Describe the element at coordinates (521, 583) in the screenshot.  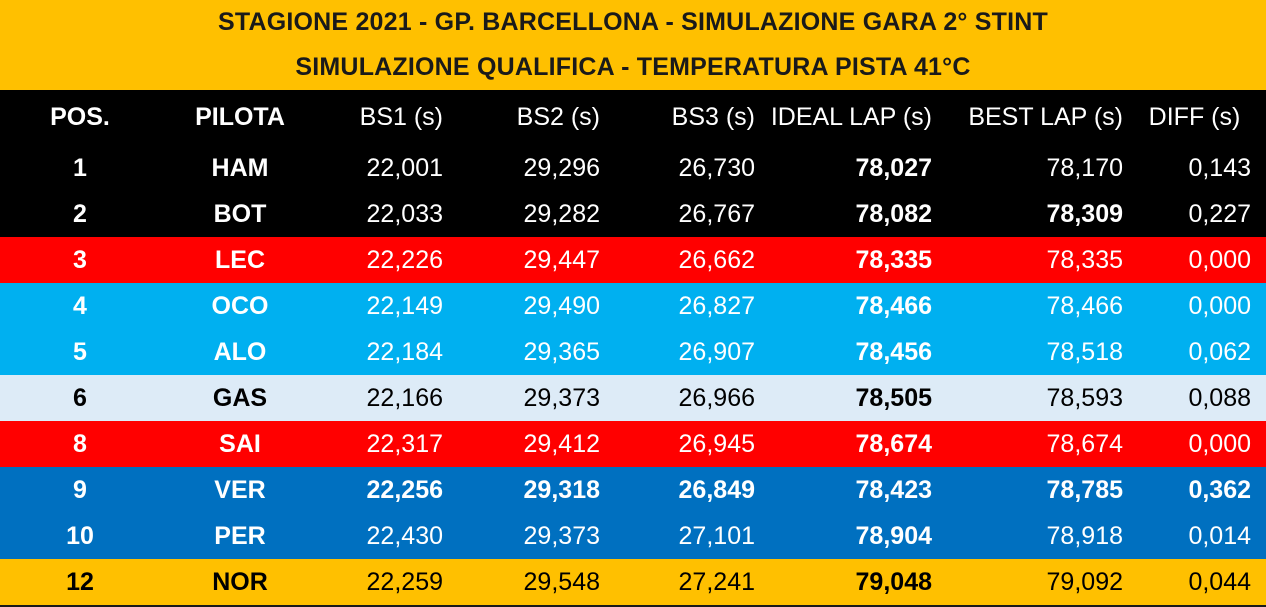
I see `cell-bs2: 29,548` at that location.